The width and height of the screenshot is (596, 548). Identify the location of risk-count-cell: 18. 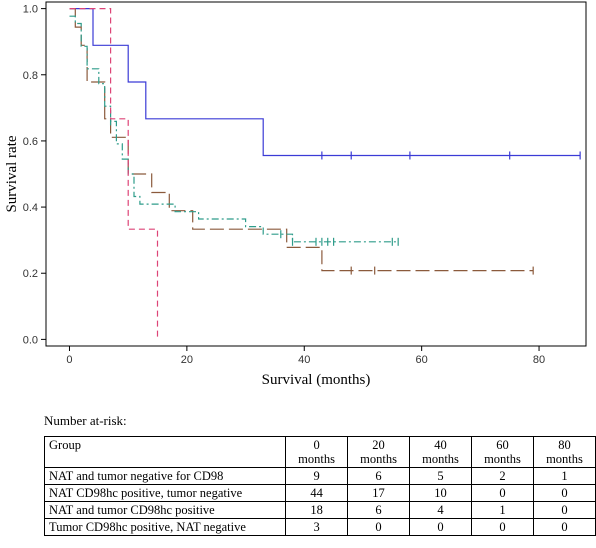
(317, 510).